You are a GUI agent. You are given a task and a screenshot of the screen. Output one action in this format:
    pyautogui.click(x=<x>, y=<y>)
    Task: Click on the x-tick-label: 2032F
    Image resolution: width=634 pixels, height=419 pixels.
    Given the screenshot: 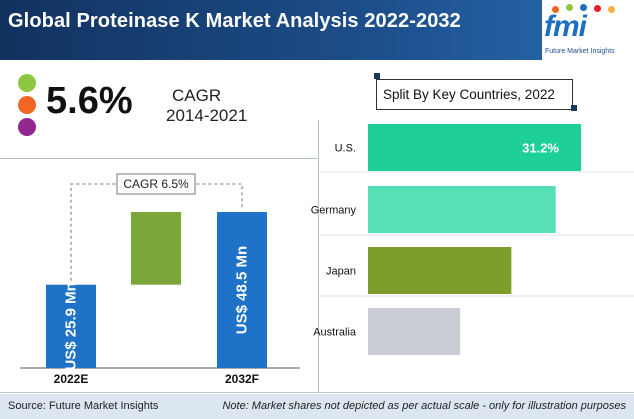 What is the action you would take?
    pyautogui.click(x=242, y=379)
    